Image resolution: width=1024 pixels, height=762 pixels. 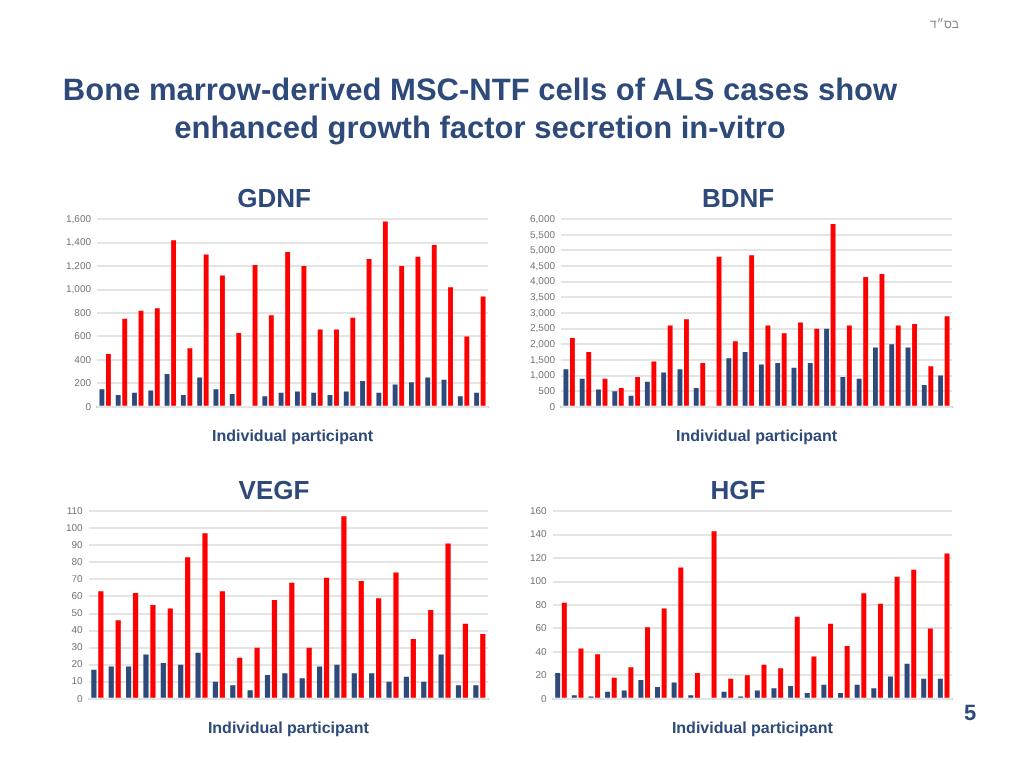 What do you see at coordinates (738, 197) in the screenshot?
I see `chart-title: BDNF` at bounding box center [738, 197].